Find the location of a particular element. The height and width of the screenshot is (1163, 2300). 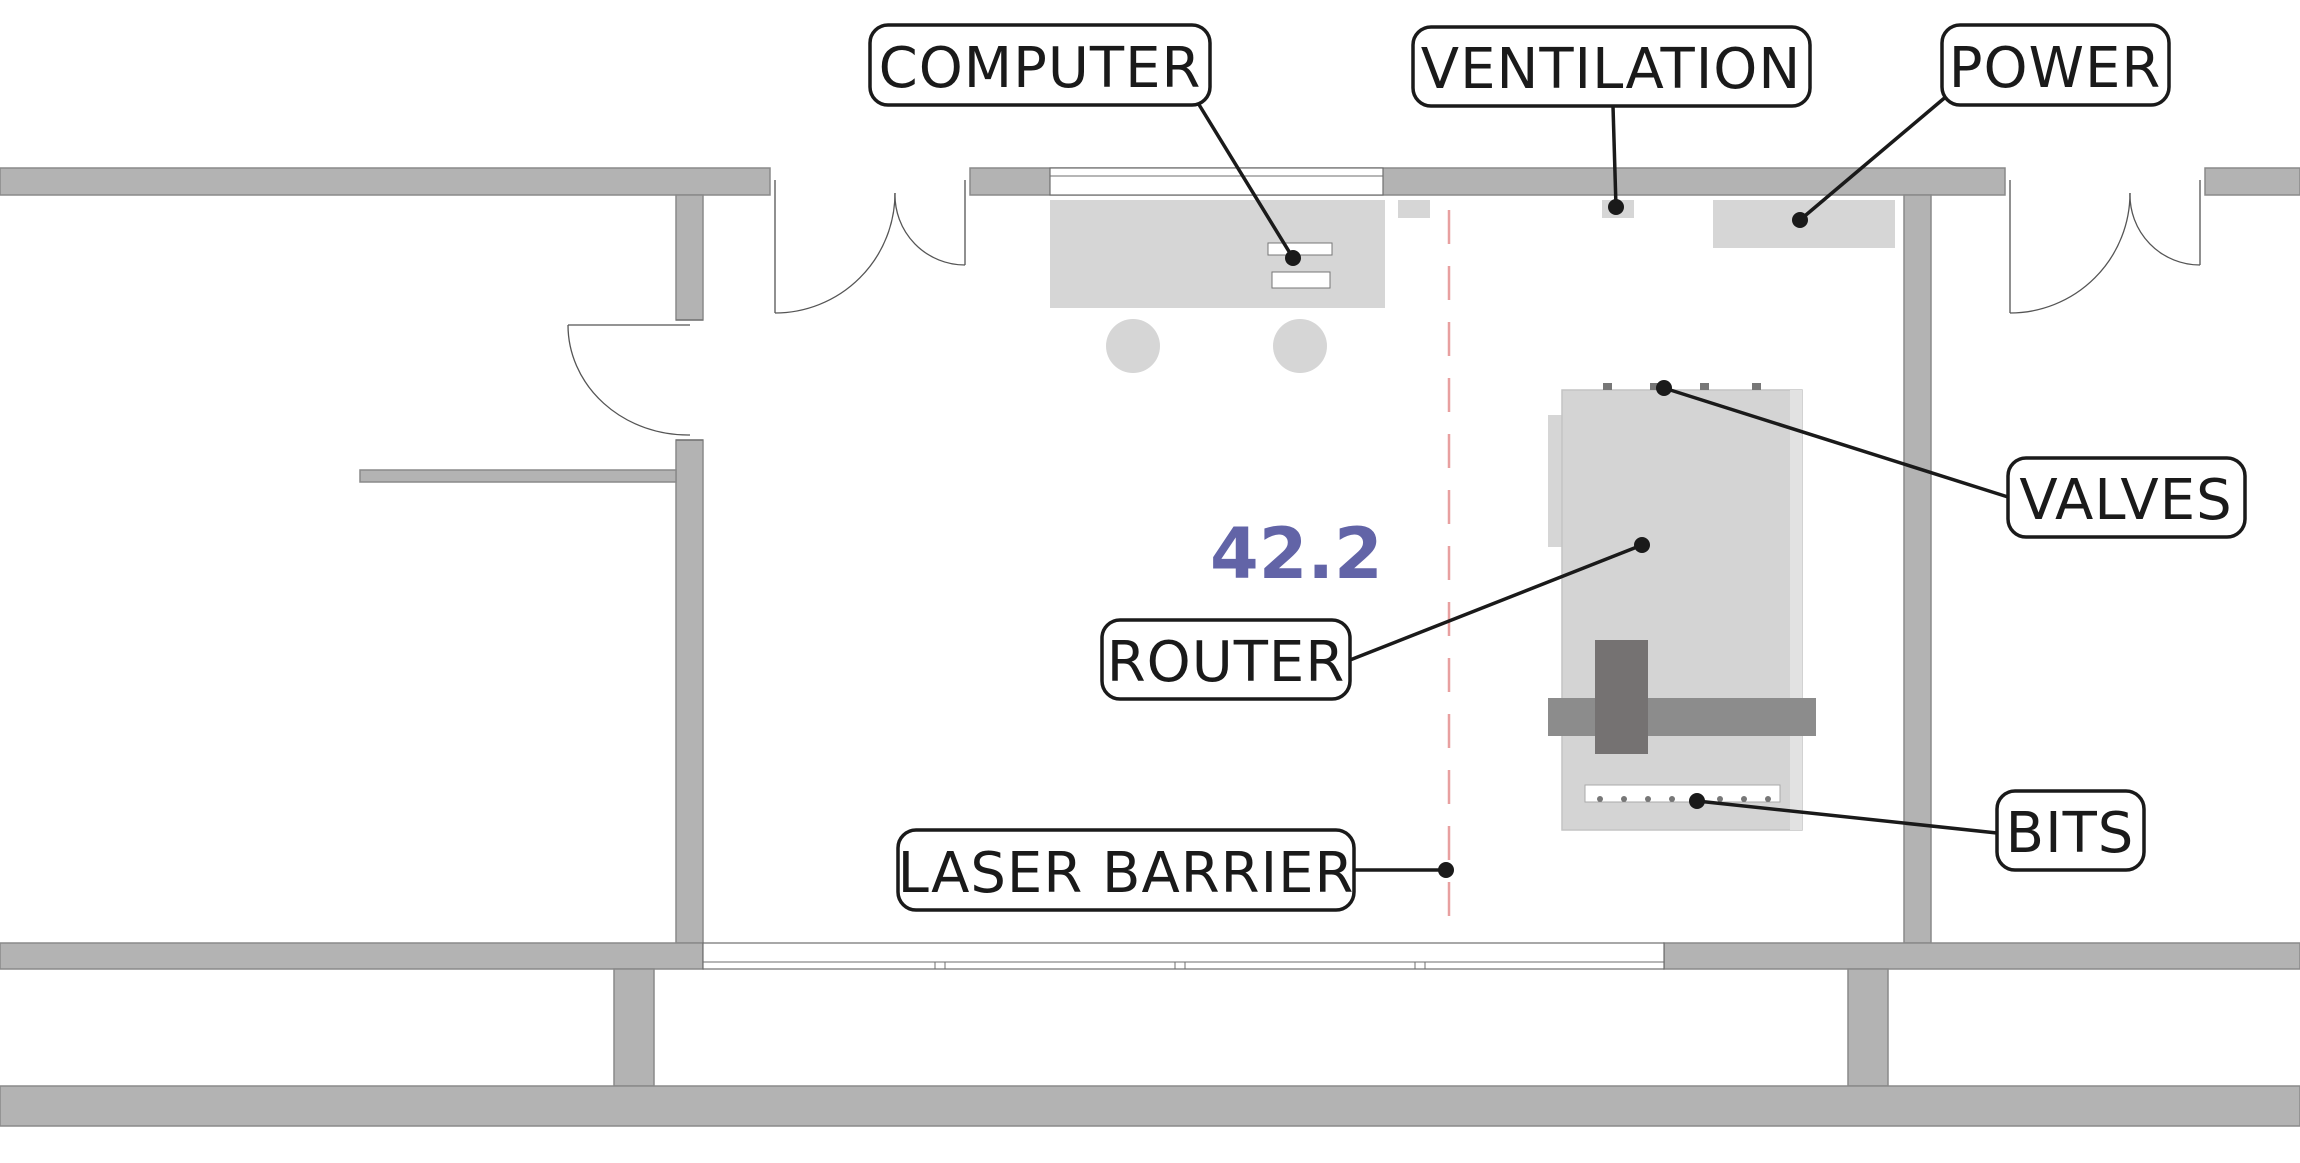

ventilation-callout-box is located at coordinates (1611, 66).